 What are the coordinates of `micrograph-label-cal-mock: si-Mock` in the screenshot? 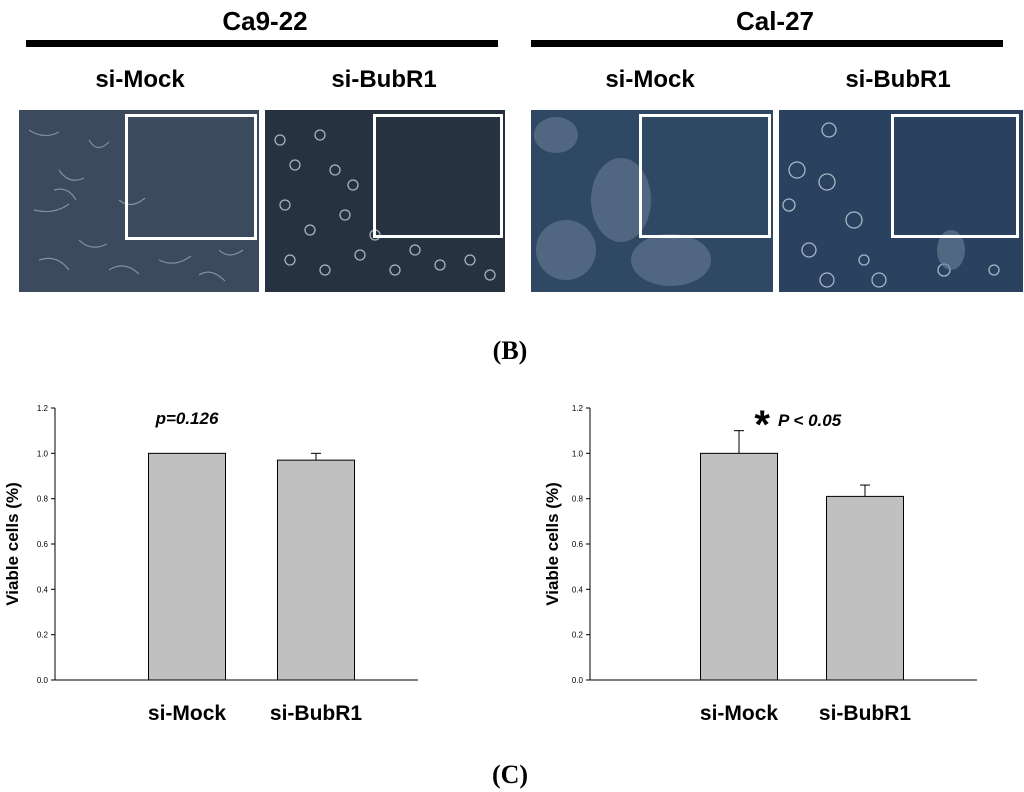 It's located at (650, 79).